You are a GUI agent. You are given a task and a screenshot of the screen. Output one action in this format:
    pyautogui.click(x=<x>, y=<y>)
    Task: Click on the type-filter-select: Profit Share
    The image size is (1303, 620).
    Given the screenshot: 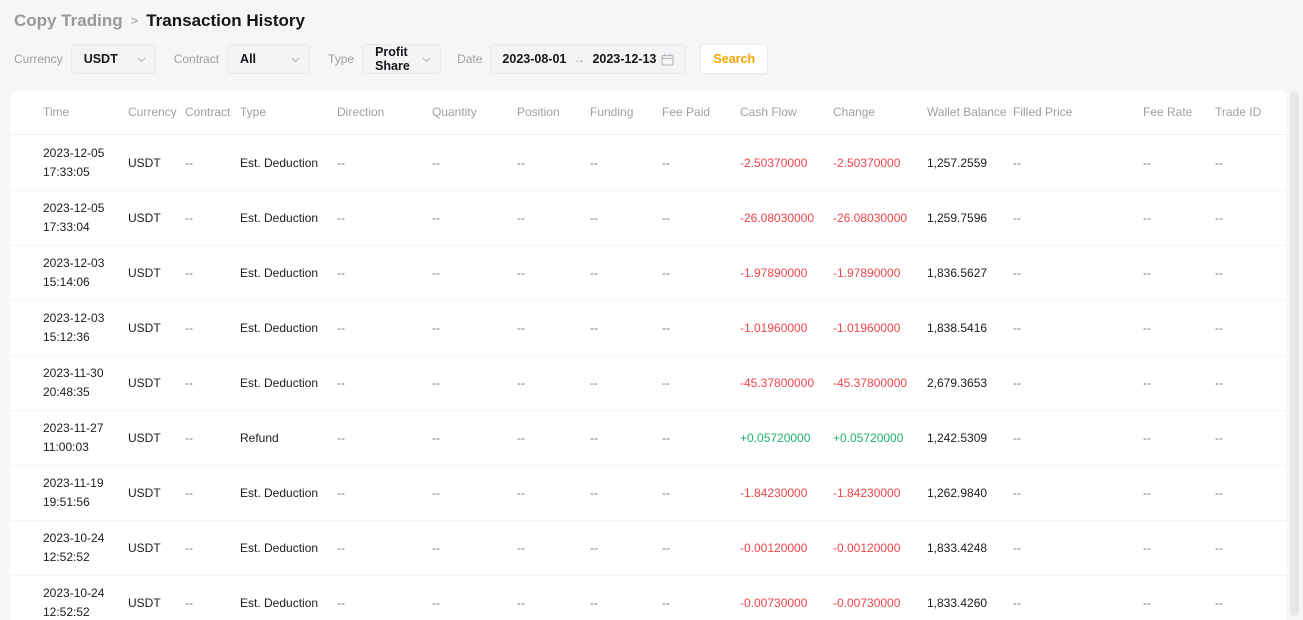 What is the action you would take?
    pyautogui.click(x=402, y=59)
    